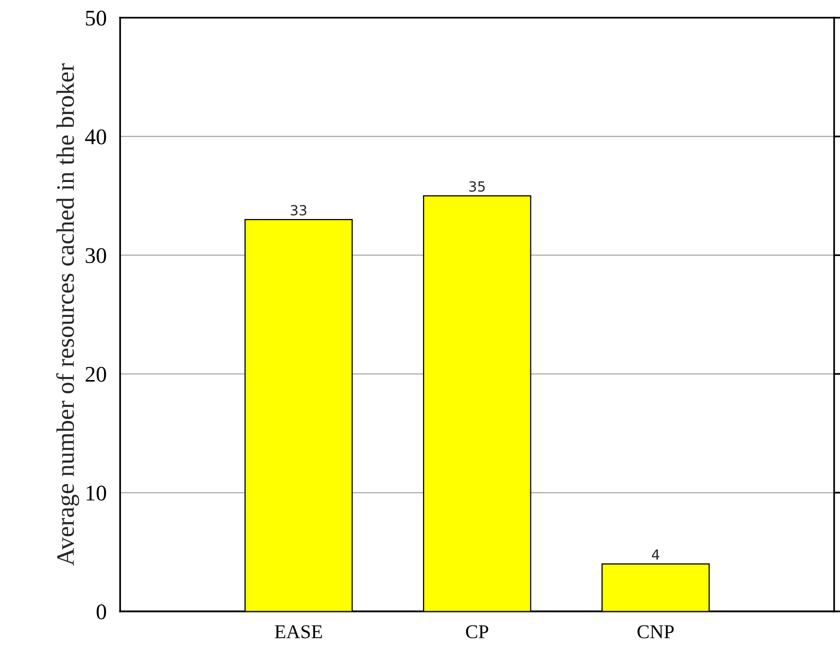  I want to click on data-label: 35, so click(477, 186).